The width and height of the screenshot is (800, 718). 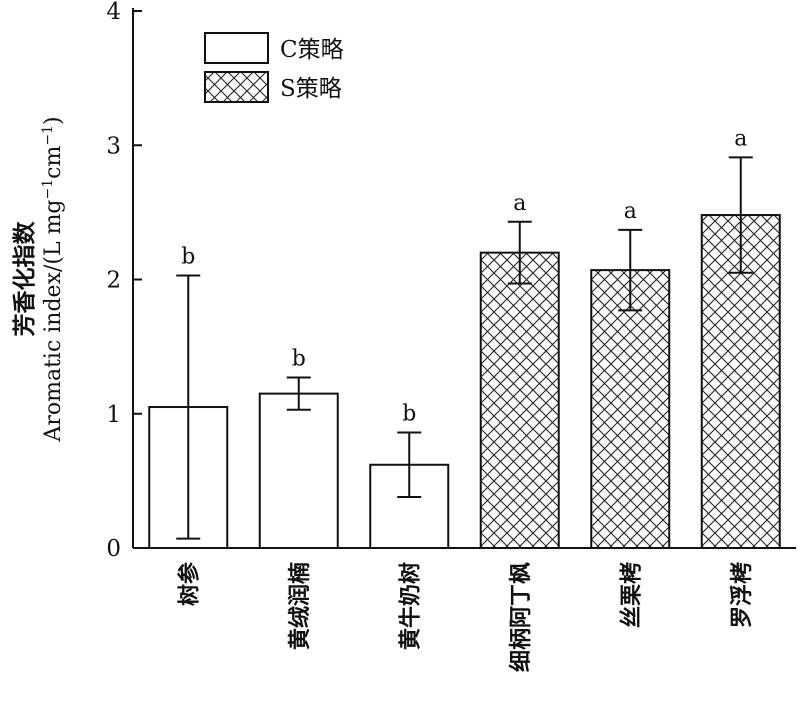 What do you see at coordinates (740, 138) in the screenshot?
I see `significance-label-6: a` at bounding box center [740, 138].